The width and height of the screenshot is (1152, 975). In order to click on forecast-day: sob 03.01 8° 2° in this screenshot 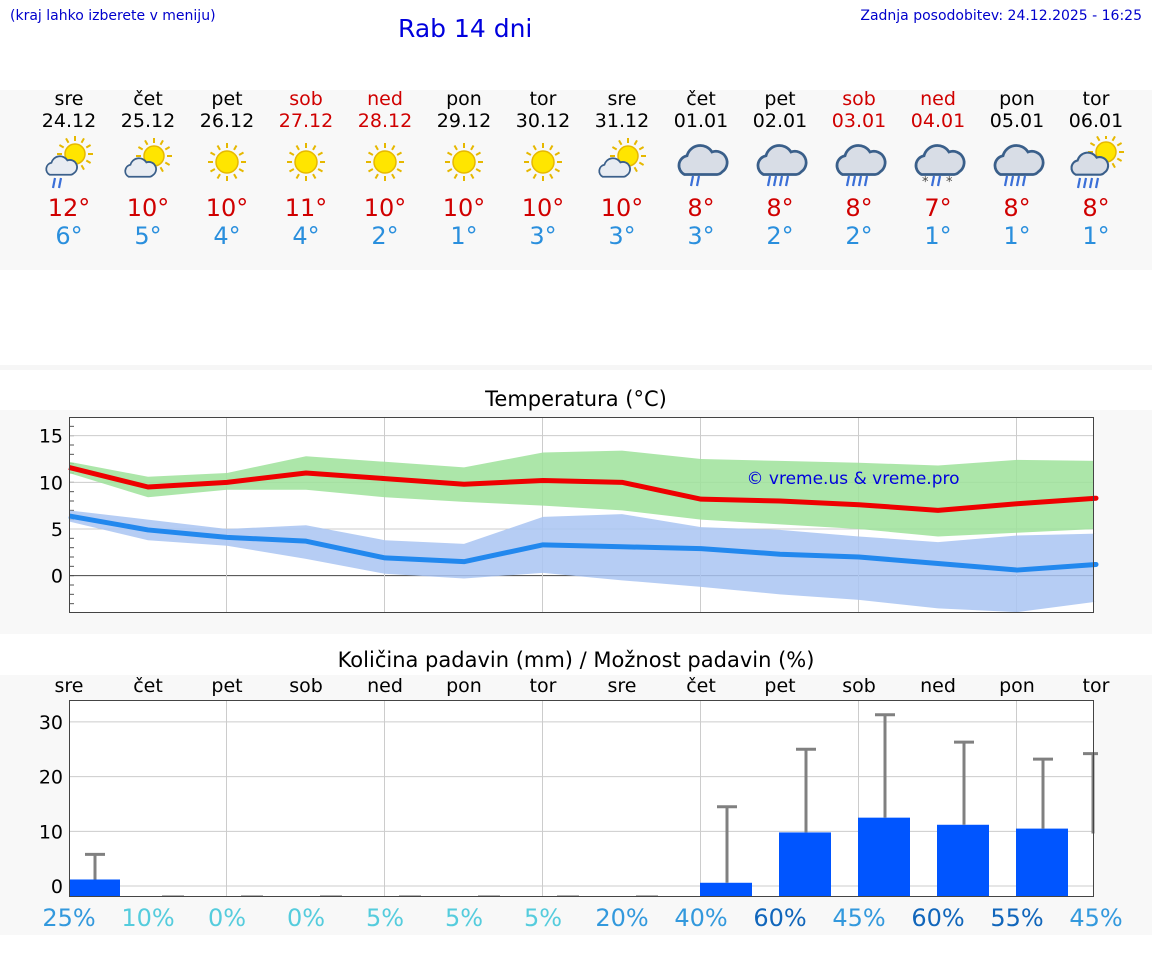, I will do `click(859, 169)`.